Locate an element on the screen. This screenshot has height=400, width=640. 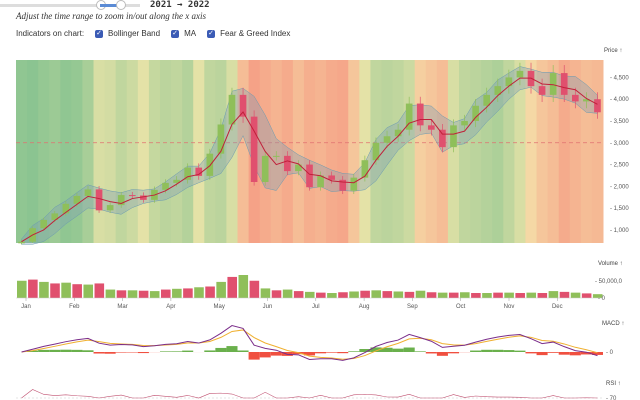
month-label: Feb is located at coordinates (74, 307).